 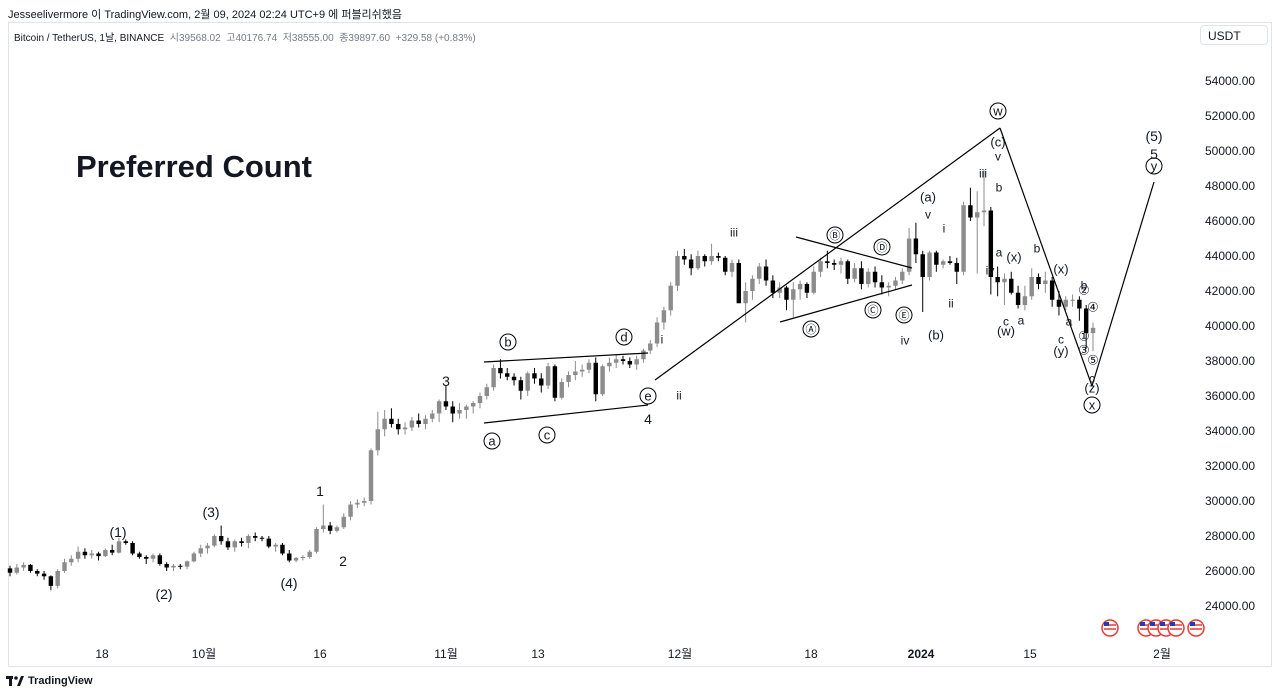 I want to click on low-value: 38555.00, so click(x=312, y=38).